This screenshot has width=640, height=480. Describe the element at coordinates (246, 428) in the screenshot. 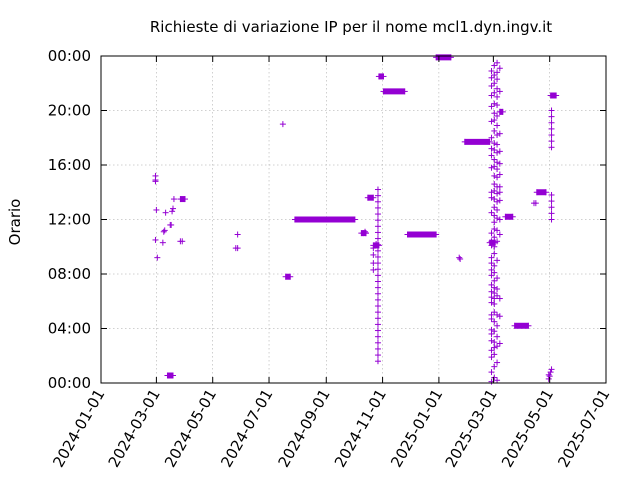

I see `x-tick-label: 2024-07-01` at that location.